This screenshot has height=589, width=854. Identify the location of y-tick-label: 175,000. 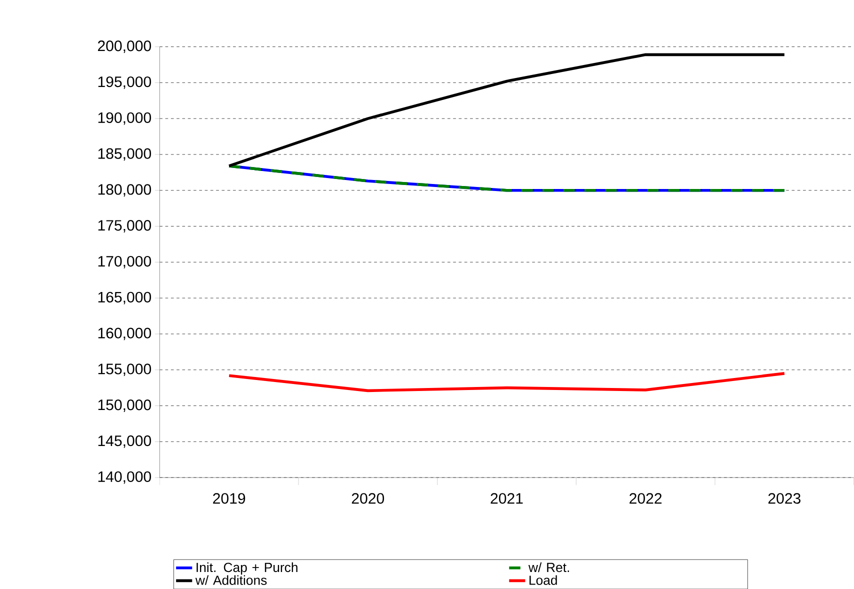
(125, 226).